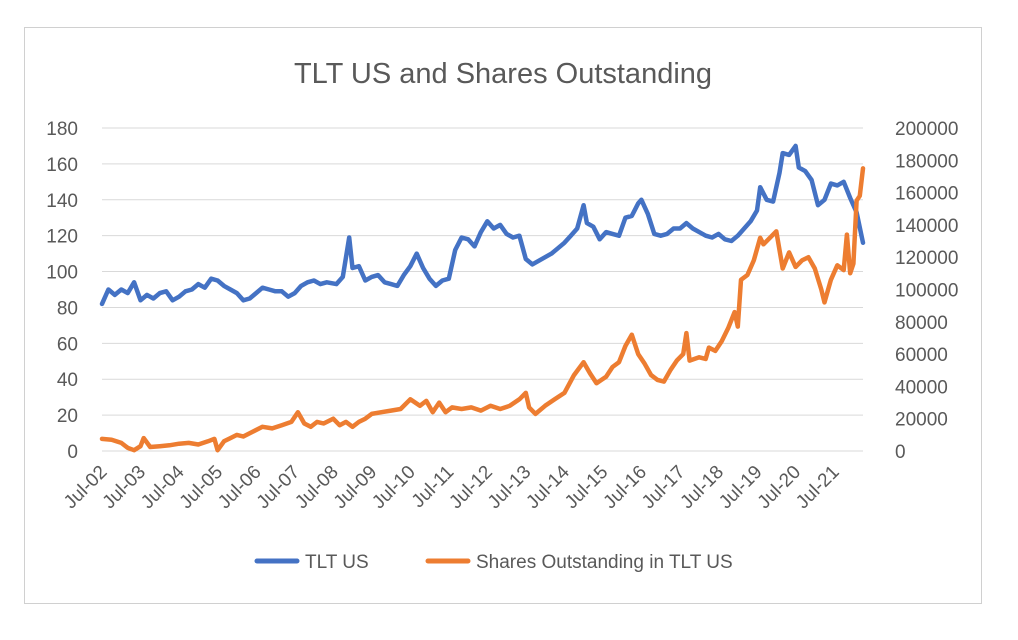  Describe the element at coordinates (817, 487) in the screenshot. I see `x-tick-label: Jul-21` at that location.